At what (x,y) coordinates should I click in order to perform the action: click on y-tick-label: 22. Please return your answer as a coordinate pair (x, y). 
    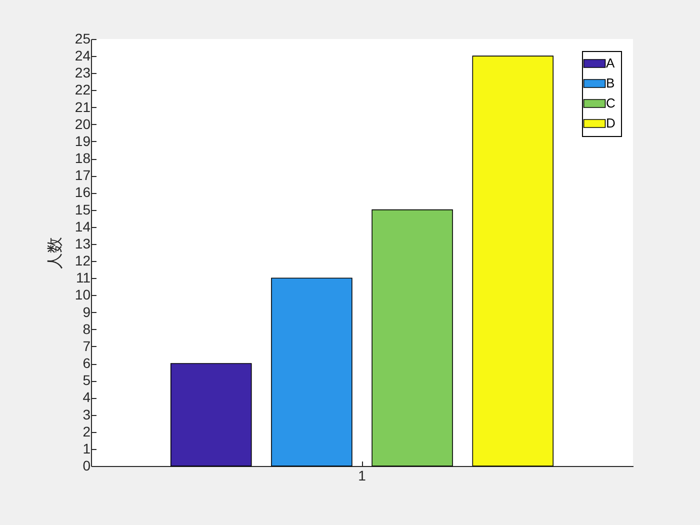
    Looking at the image, I should click on (82, 90).